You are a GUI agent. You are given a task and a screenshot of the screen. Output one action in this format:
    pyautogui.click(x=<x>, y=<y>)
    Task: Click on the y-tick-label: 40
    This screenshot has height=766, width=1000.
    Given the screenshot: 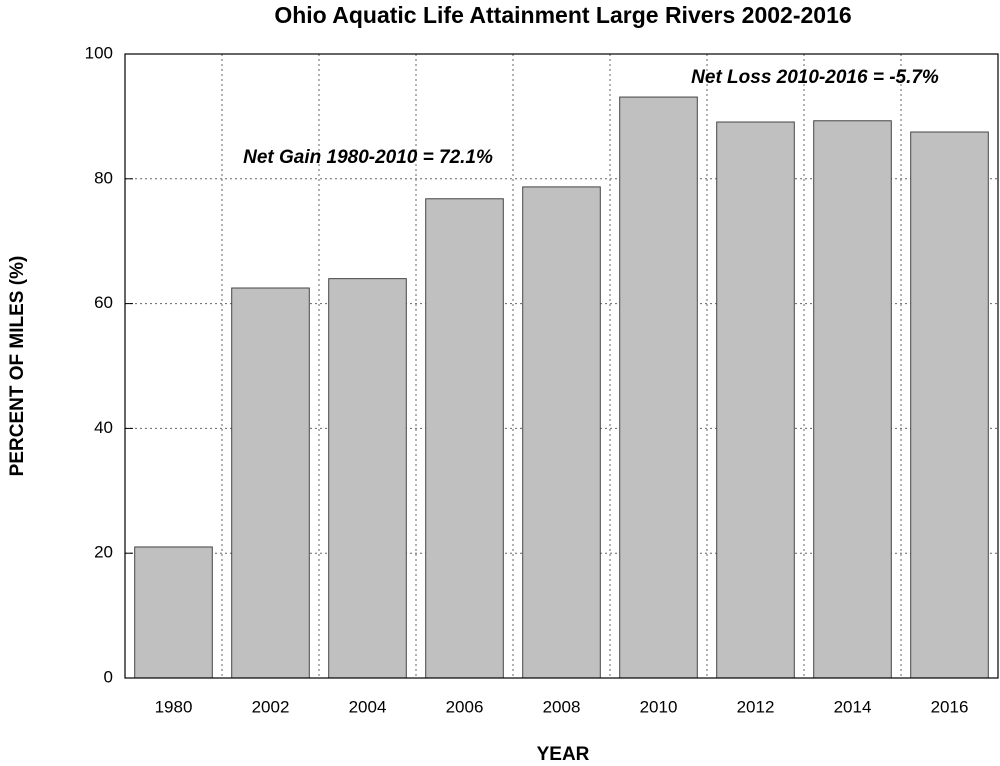 What is the action you would take?
    pyautogui.click(x=103, y=427)
    